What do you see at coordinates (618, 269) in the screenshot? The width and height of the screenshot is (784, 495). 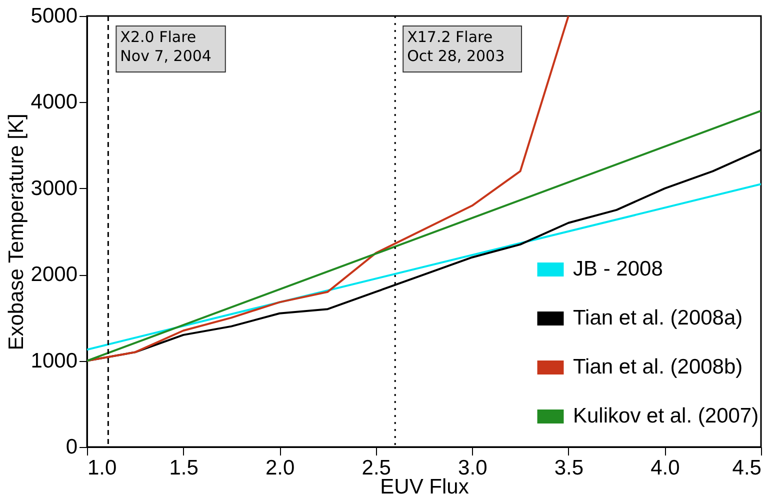 I see `legend-label: JB - 2008` at bounding box center [618, 269].